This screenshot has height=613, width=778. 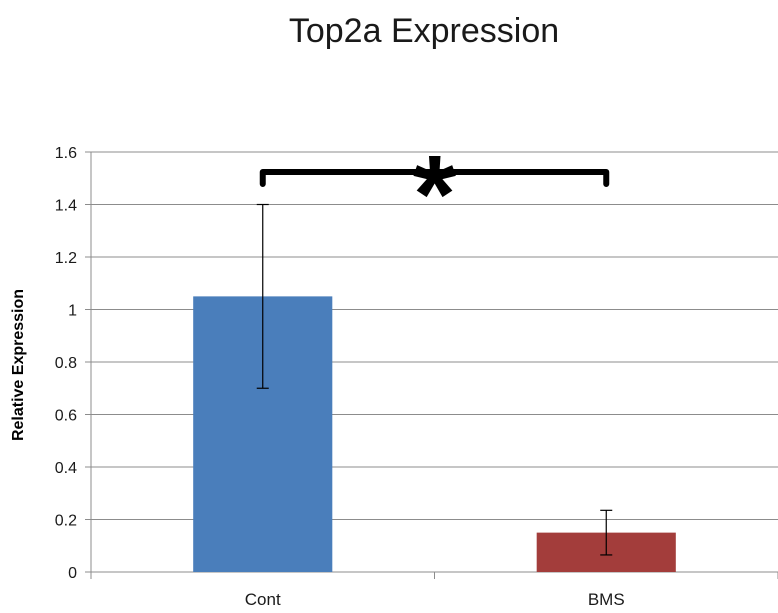 I want to click on y-tick-label: 0.8, so click(x=66, y=363).